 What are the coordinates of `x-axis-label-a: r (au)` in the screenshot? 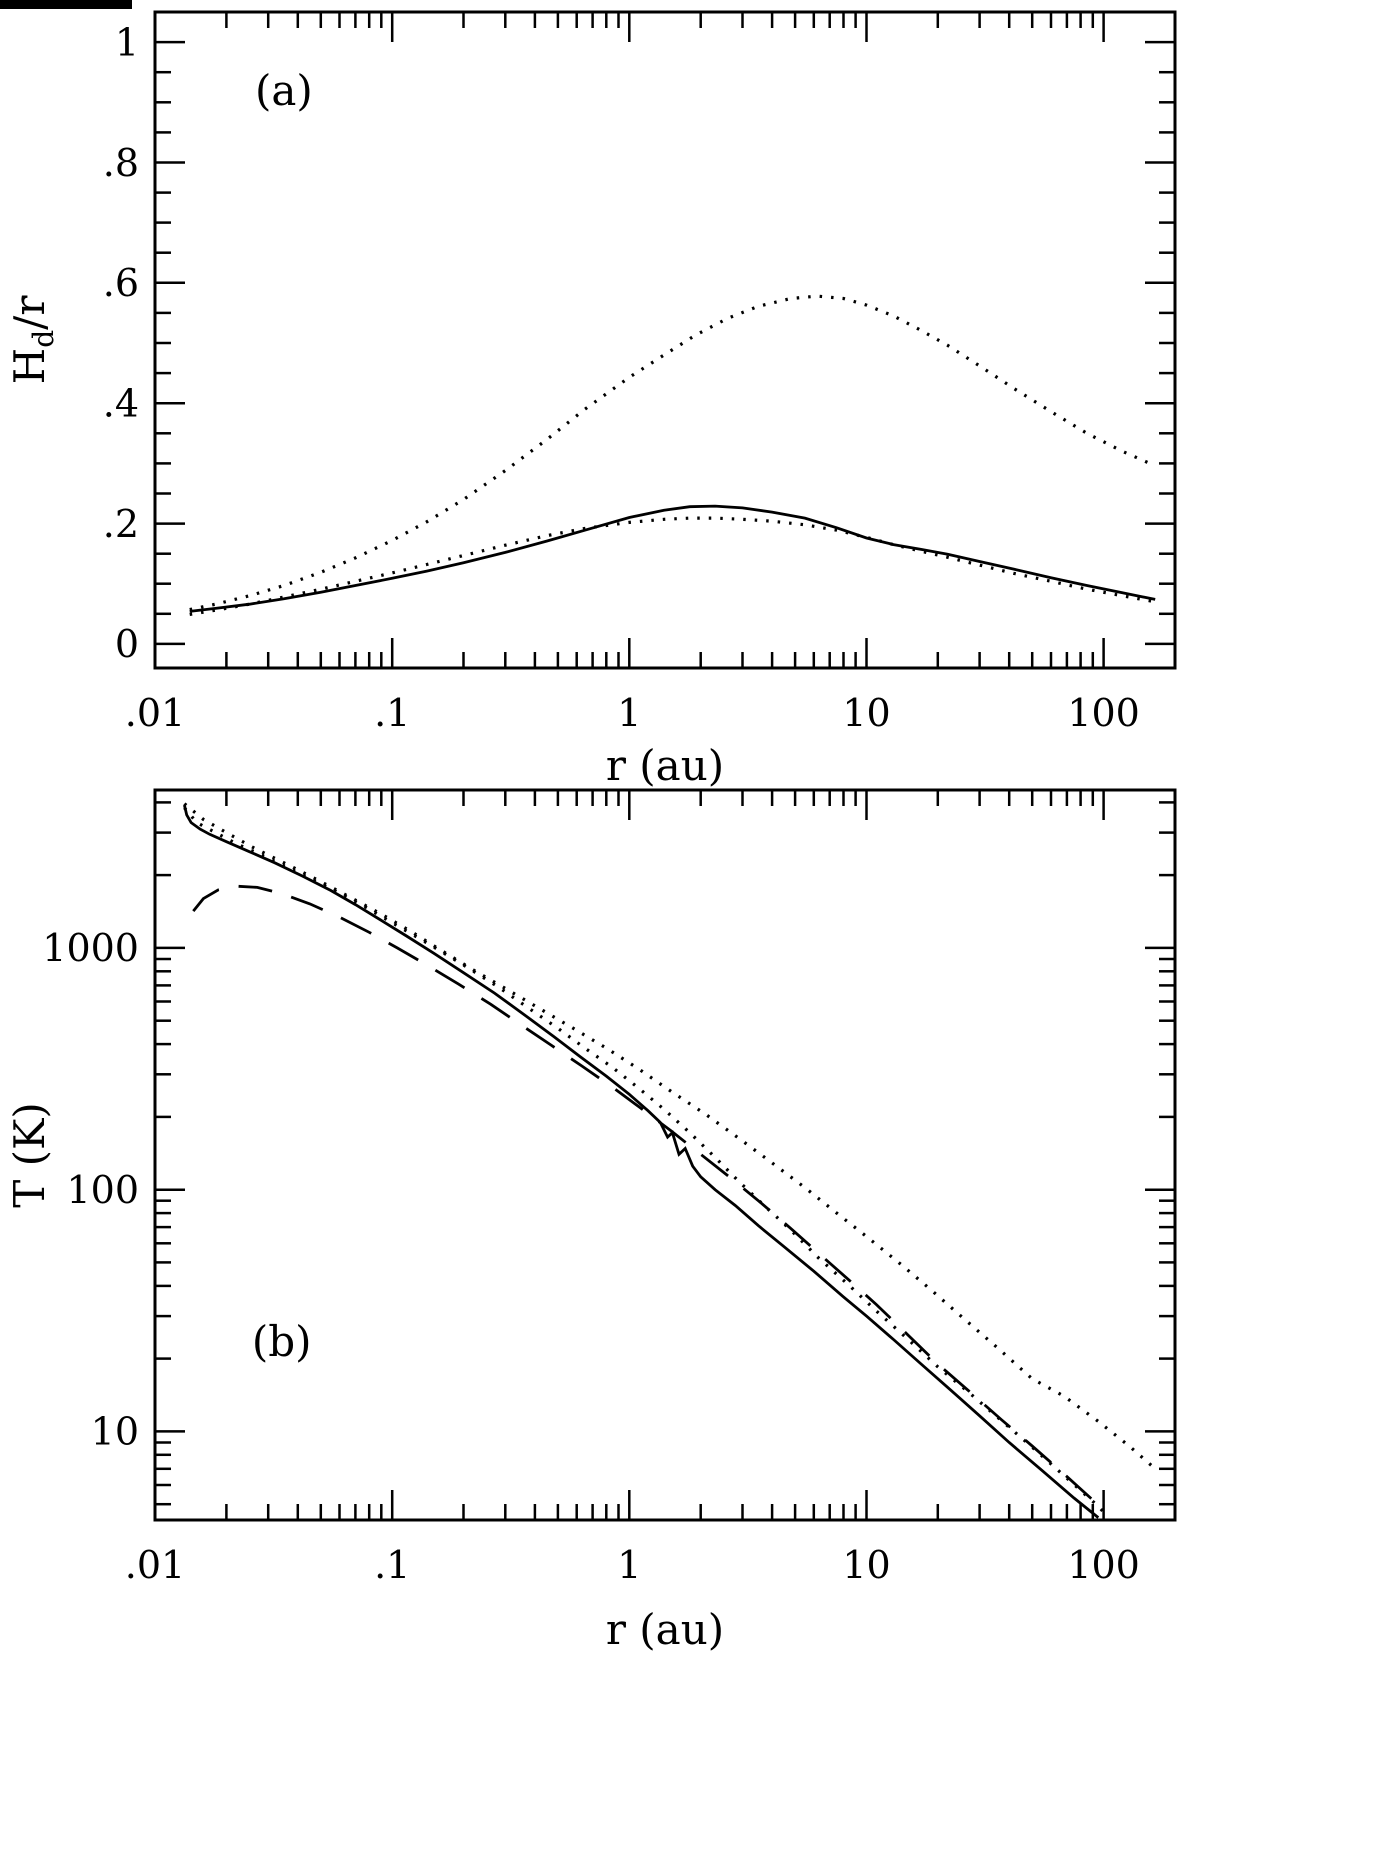 It's located at (665, 765).